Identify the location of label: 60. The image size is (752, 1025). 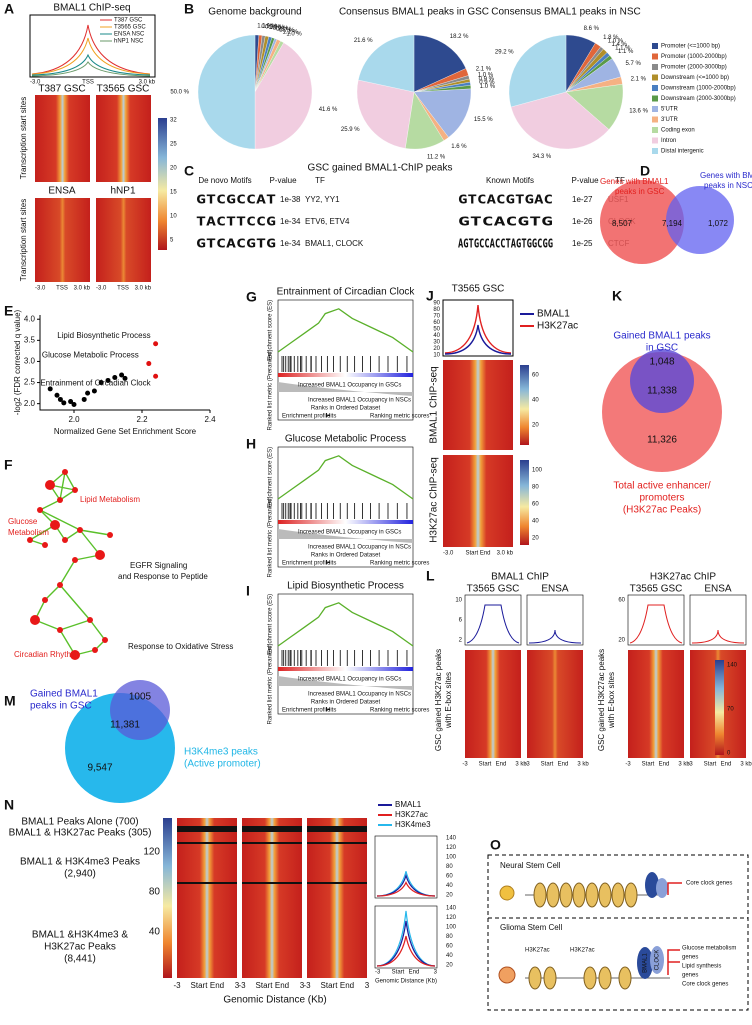
(449, 947).